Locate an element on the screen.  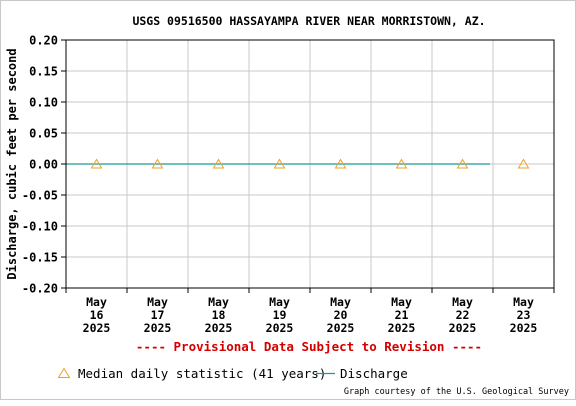
x-tick-label: 22 is located at coordinates (463, 315).